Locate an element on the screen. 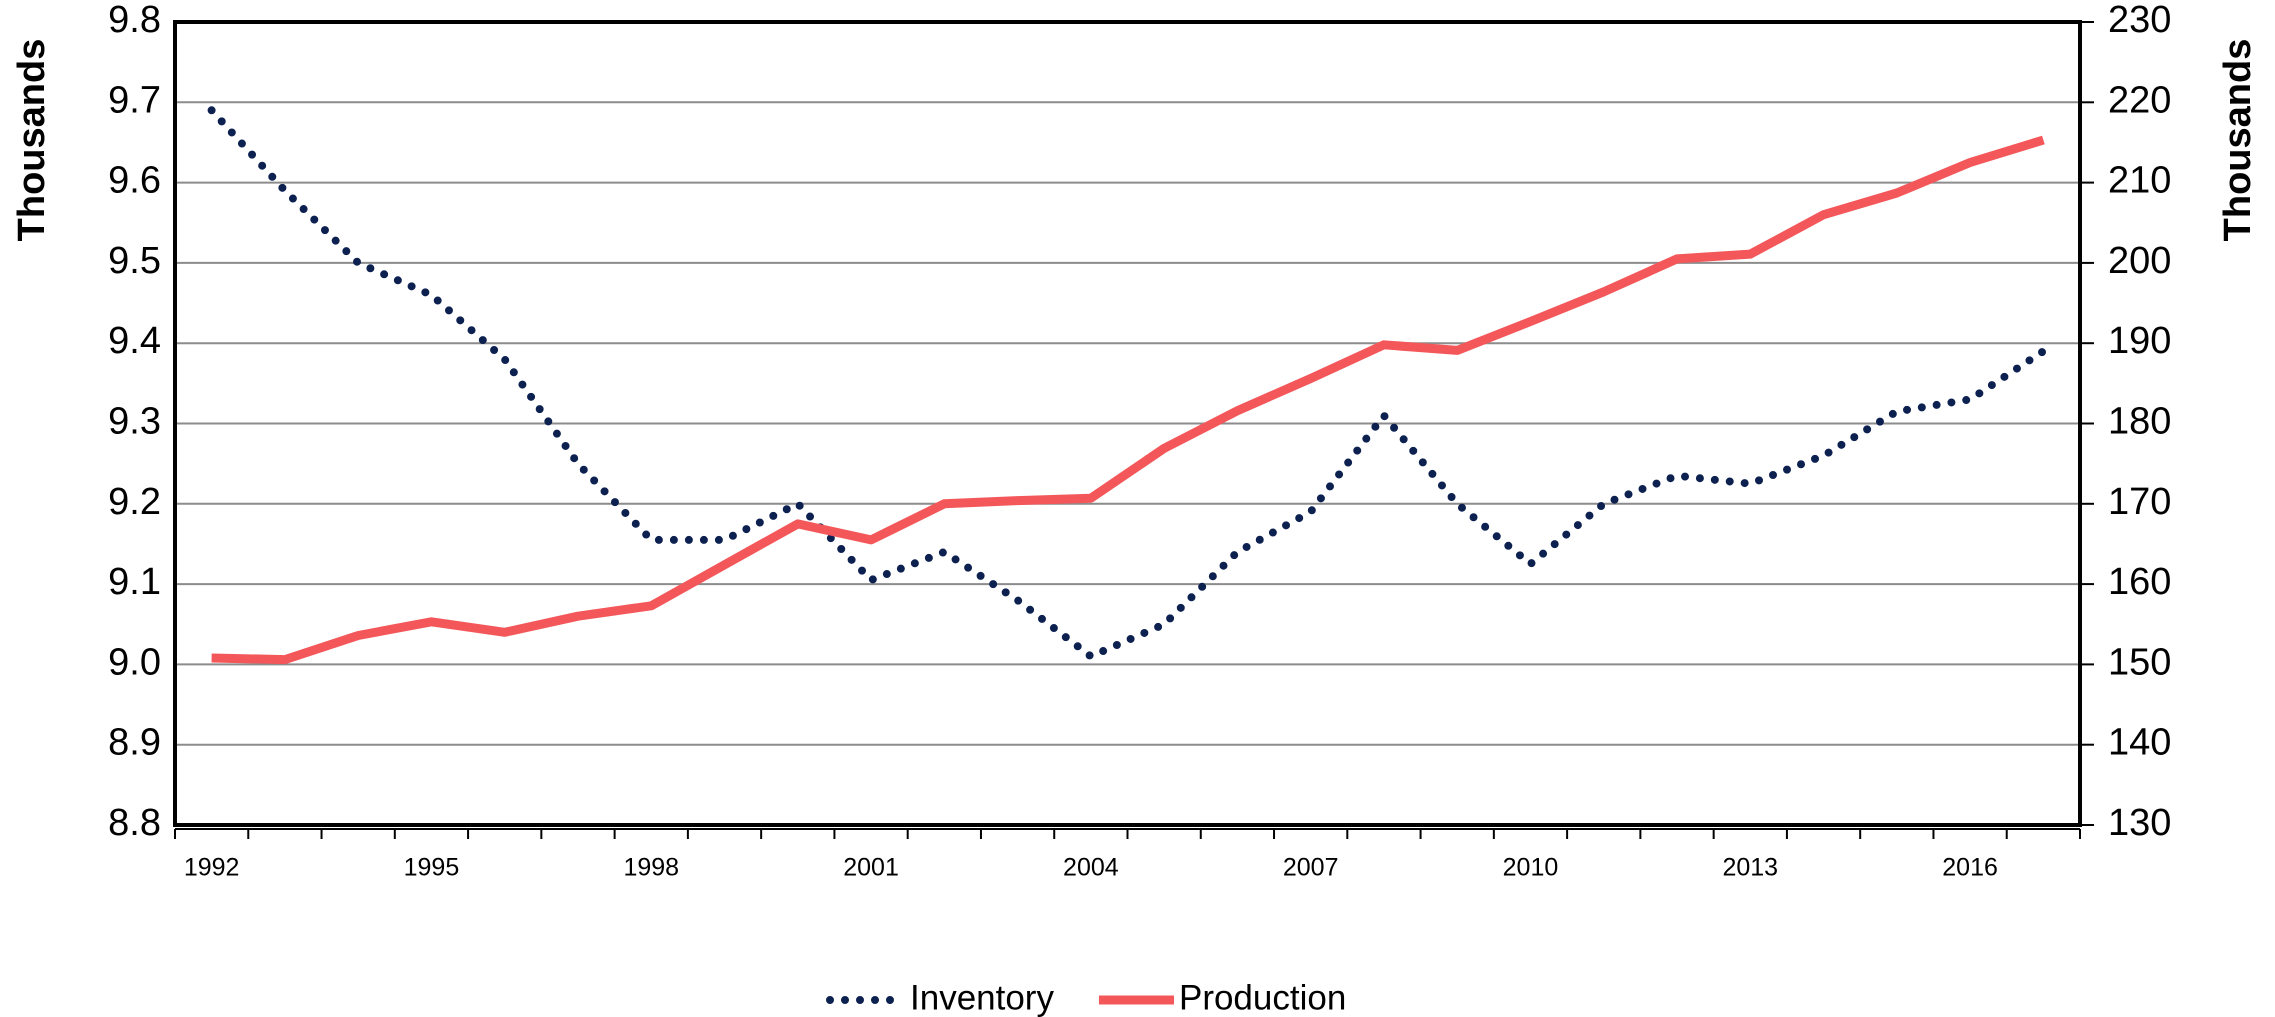 Image resolution: width=2275 pixels, height=1017 pixels. y-tick-label: 9.7 is located at coordinates (134, 100).